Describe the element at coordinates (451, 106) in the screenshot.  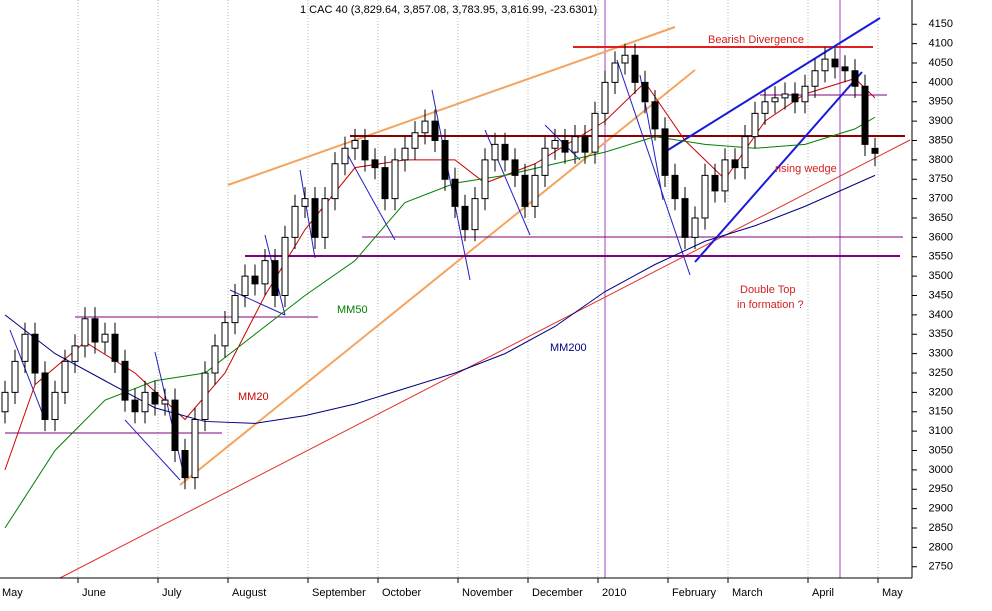
I see `trend-line` at that location.